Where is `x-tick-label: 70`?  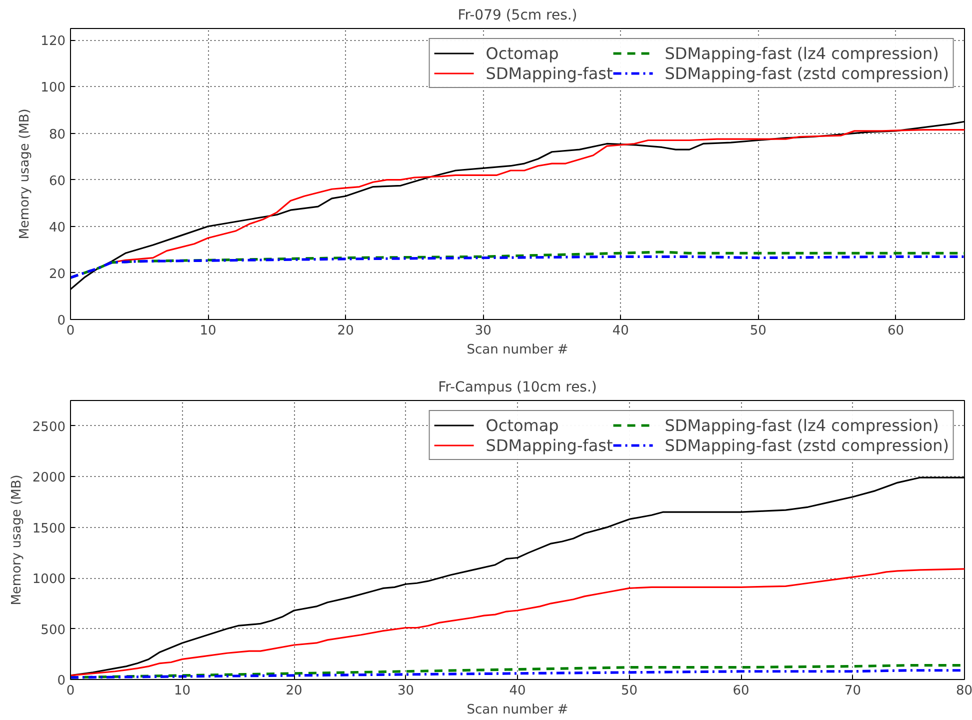 x-tick-label: 70 is located at coordinates (853, 691).